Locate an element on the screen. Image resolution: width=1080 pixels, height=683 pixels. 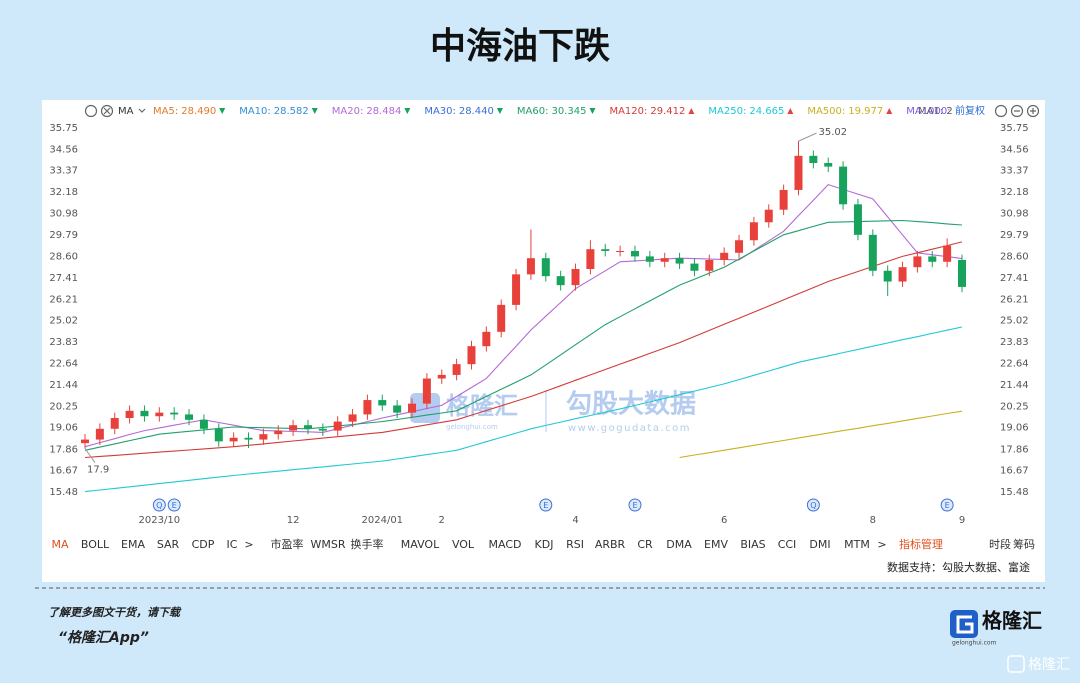
watermark-data: 勾股大数据 is located at coordinates (631, 405).